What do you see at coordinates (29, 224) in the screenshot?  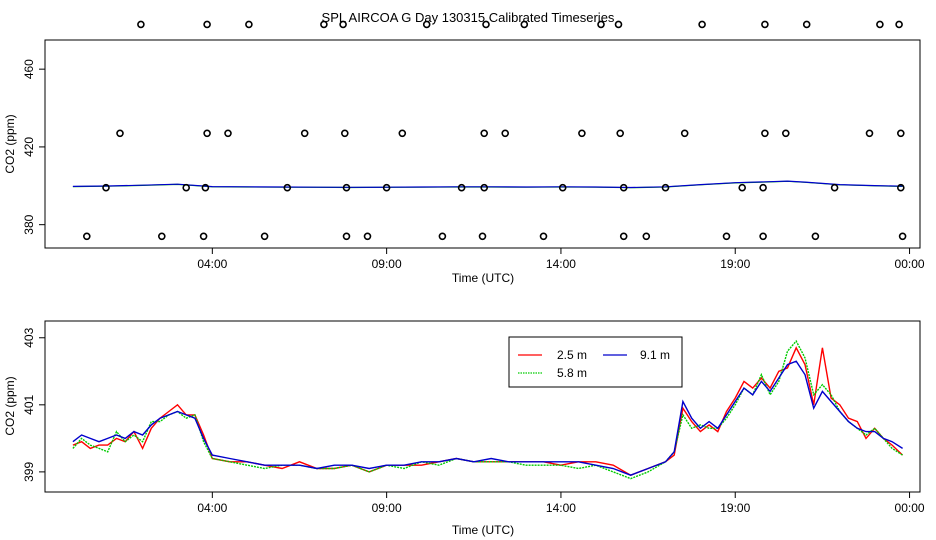 I see `p1-ytick-label: 380` at bounding box center [29, 224].